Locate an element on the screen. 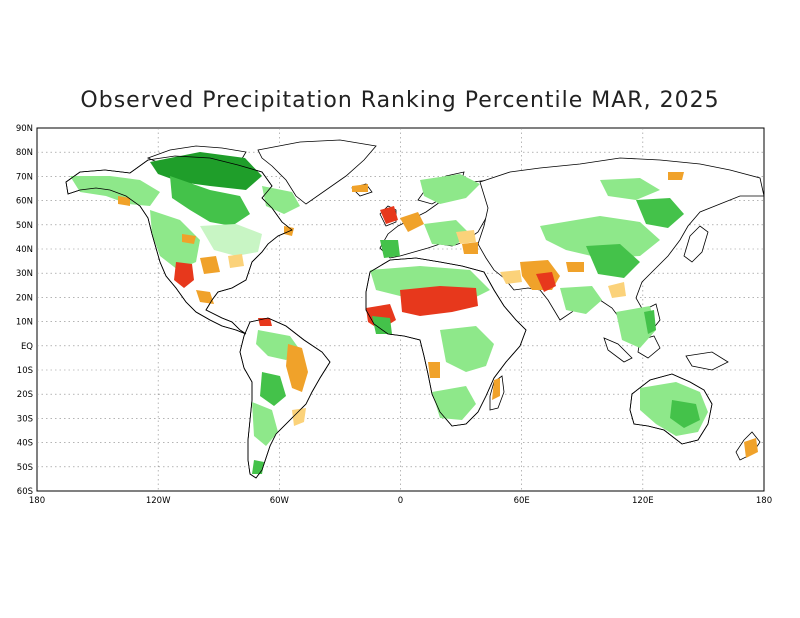  longitude-label: 120W is located at coordinates (158, 501).